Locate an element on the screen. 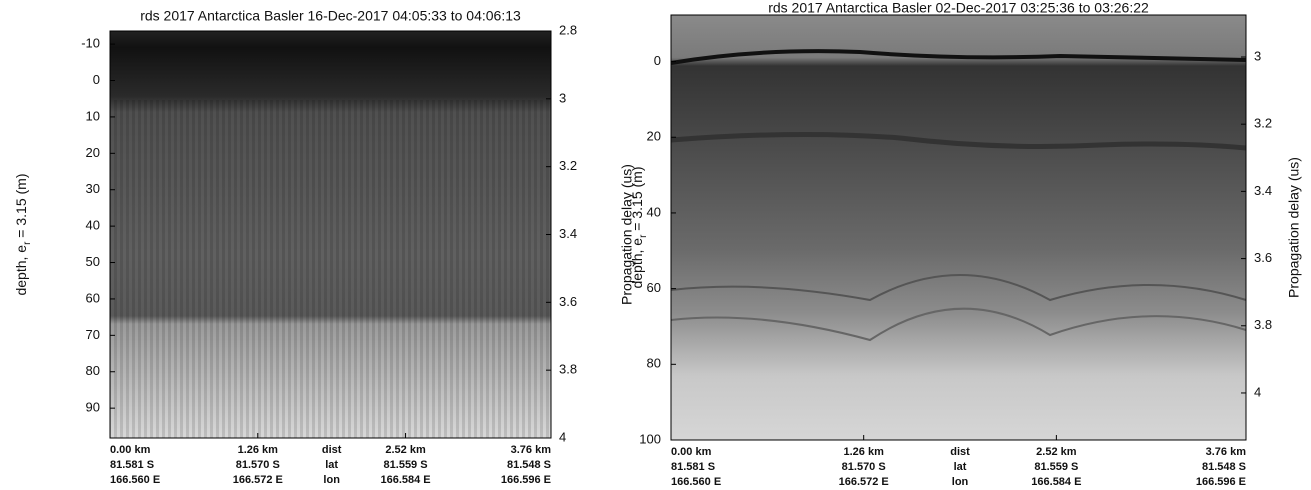 The height and width of the screenshot is (490, 1311). y-tick-label: -10 is located at coordinates (90, 43).